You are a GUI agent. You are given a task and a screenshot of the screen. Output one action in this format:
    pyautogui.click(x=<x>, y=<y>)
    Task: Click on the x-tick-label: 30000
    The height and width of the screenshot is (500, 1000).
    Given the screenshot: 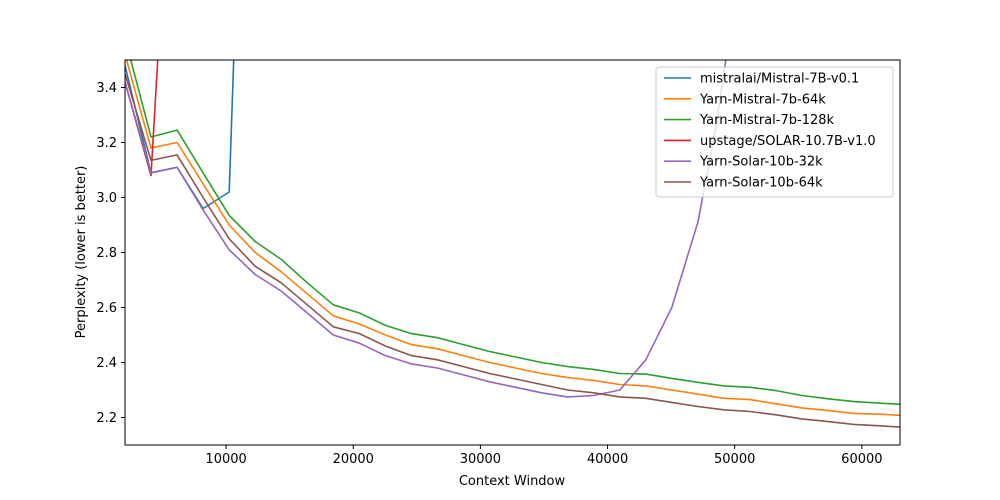 What is the action you would take?
    pyautogui.click(x=480, y=459)
    